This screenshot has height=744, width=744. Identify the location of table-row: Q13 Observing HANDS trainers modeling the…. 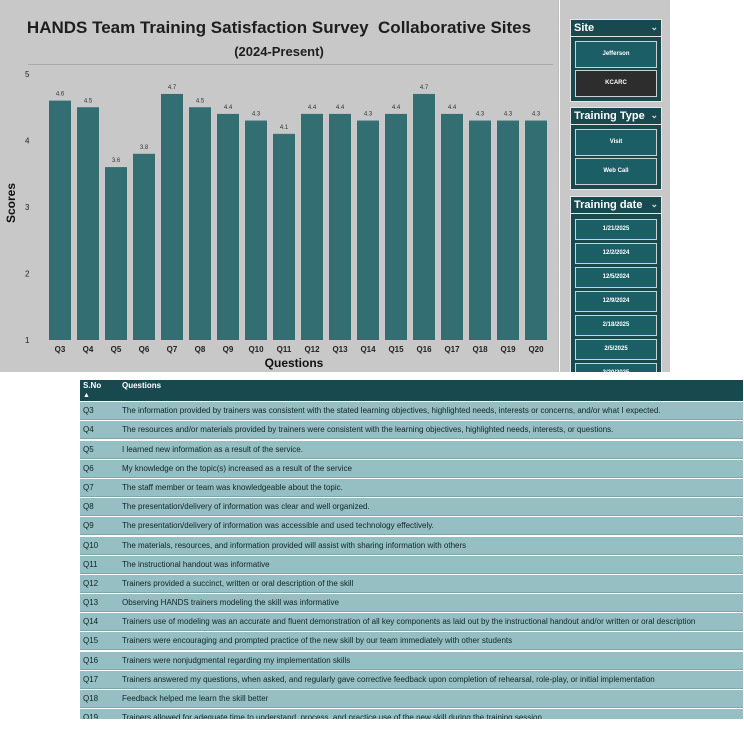
(411, 603).